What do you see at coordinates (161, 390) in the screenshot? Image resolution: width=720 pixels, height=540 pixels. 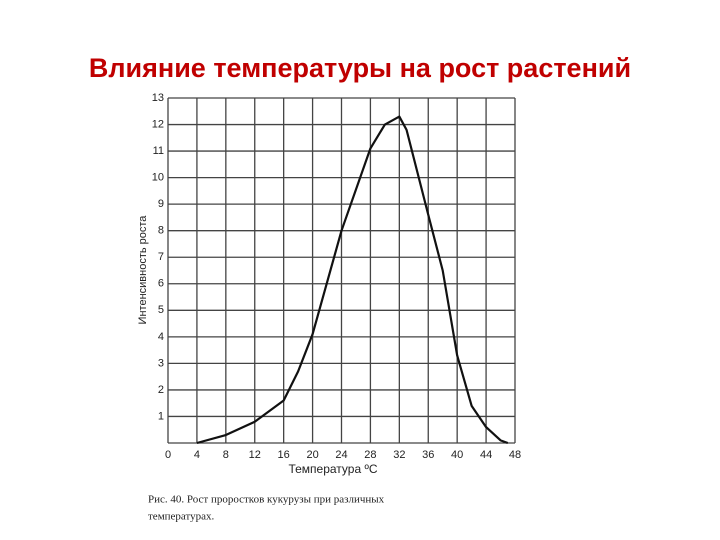 I see `y-tick-label: 2` at bounding box center [161, 390].